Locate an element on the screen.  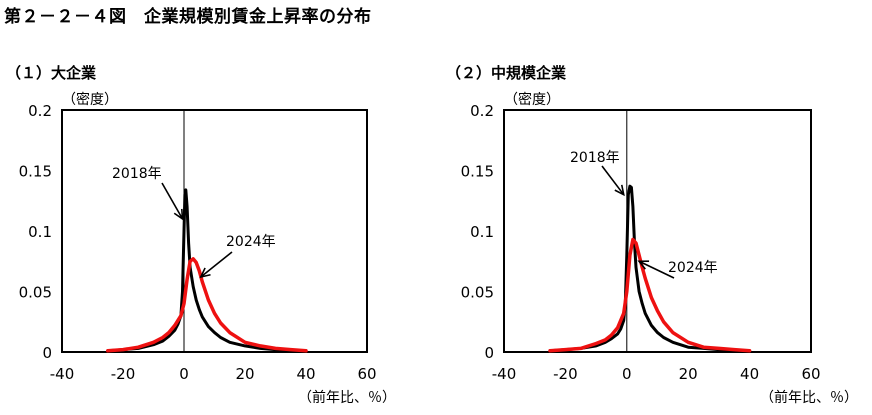
panel-title-large: （１）大企業 is located at coordinates (51, 73).